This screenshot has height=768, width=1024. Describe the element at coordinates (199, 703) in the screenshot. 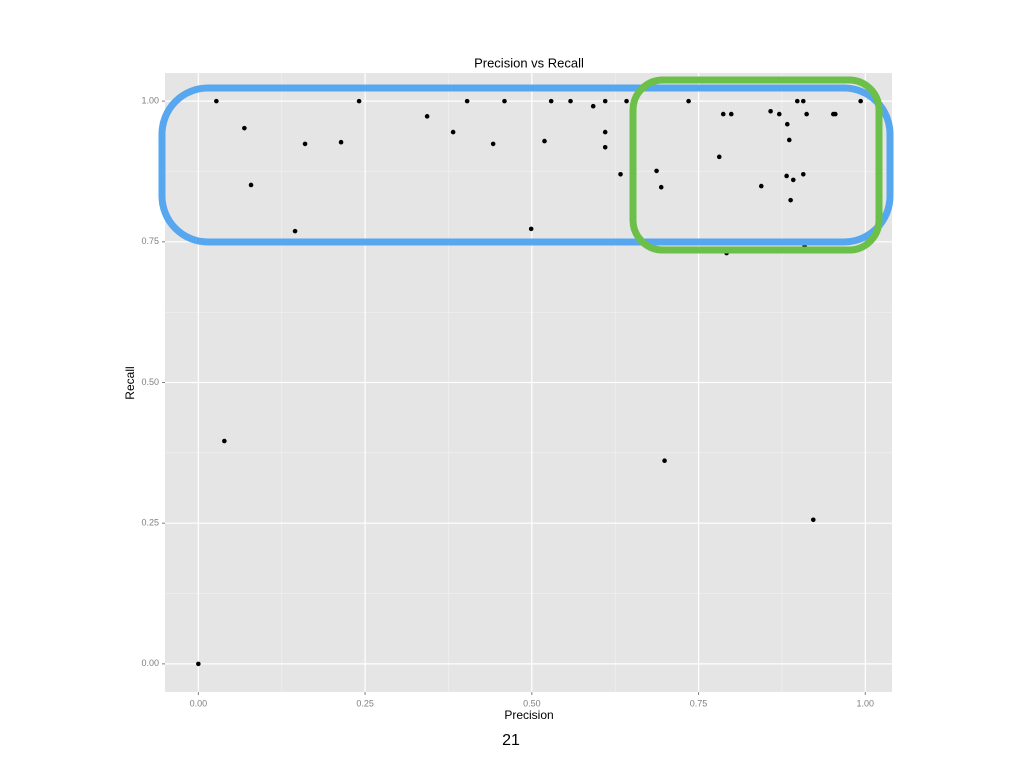

I see `x-tick-label: 0.00` at that location.